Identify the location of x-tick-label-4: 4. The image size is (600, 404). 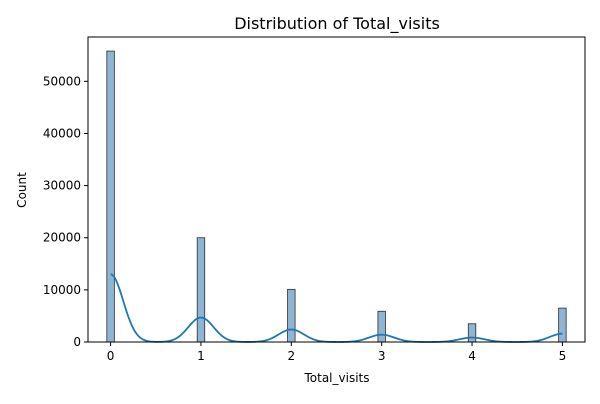
(472, 356).